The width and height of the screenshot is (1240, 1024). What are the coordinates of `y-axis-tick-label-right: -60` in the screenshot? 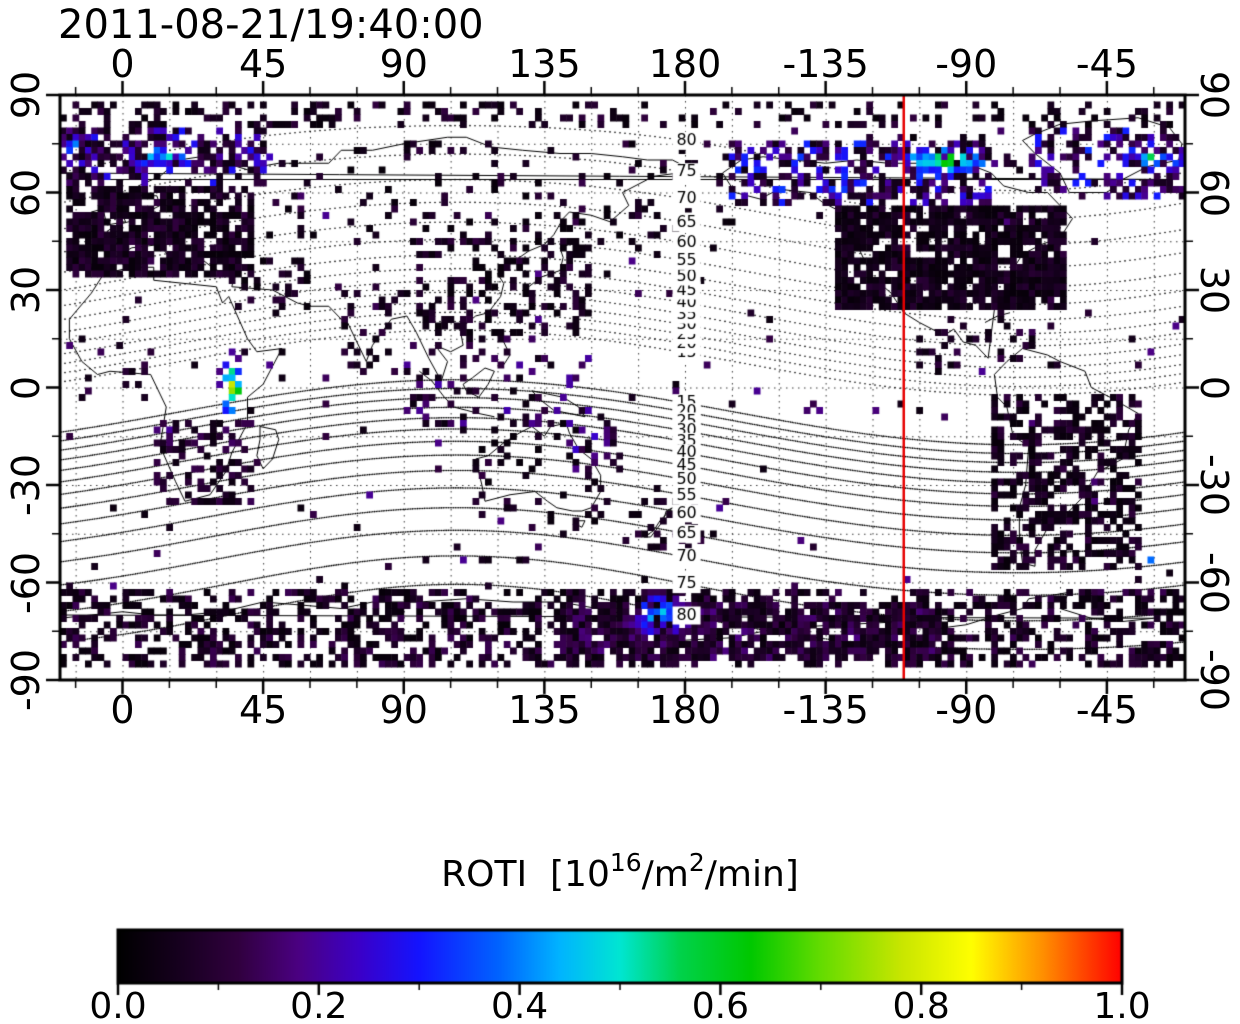 It's located at (1214, 582).